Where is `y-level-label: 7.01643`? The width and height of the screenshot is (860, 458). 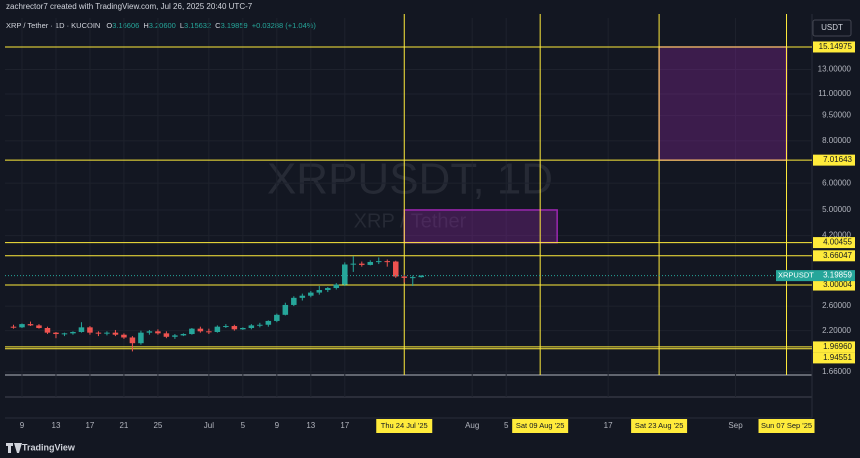 y-level-label: 7.01643 is located at coordinates (837, 159).